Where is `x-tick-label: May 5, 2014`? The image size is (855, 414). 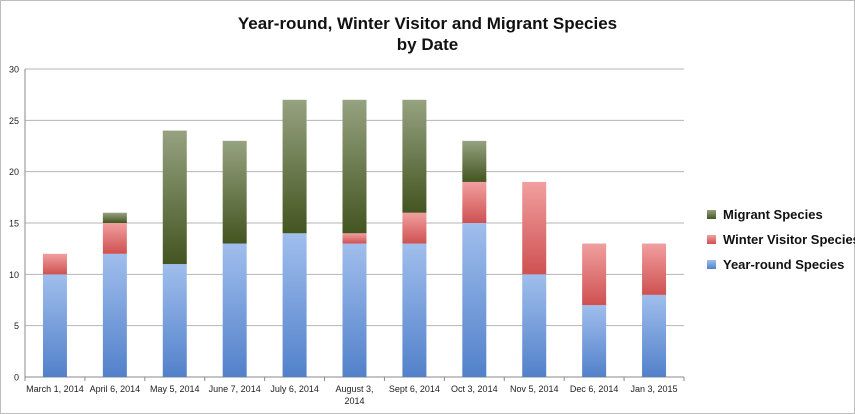 x-tick-label: May 5, 2014 is located at coordinates (175, 389).